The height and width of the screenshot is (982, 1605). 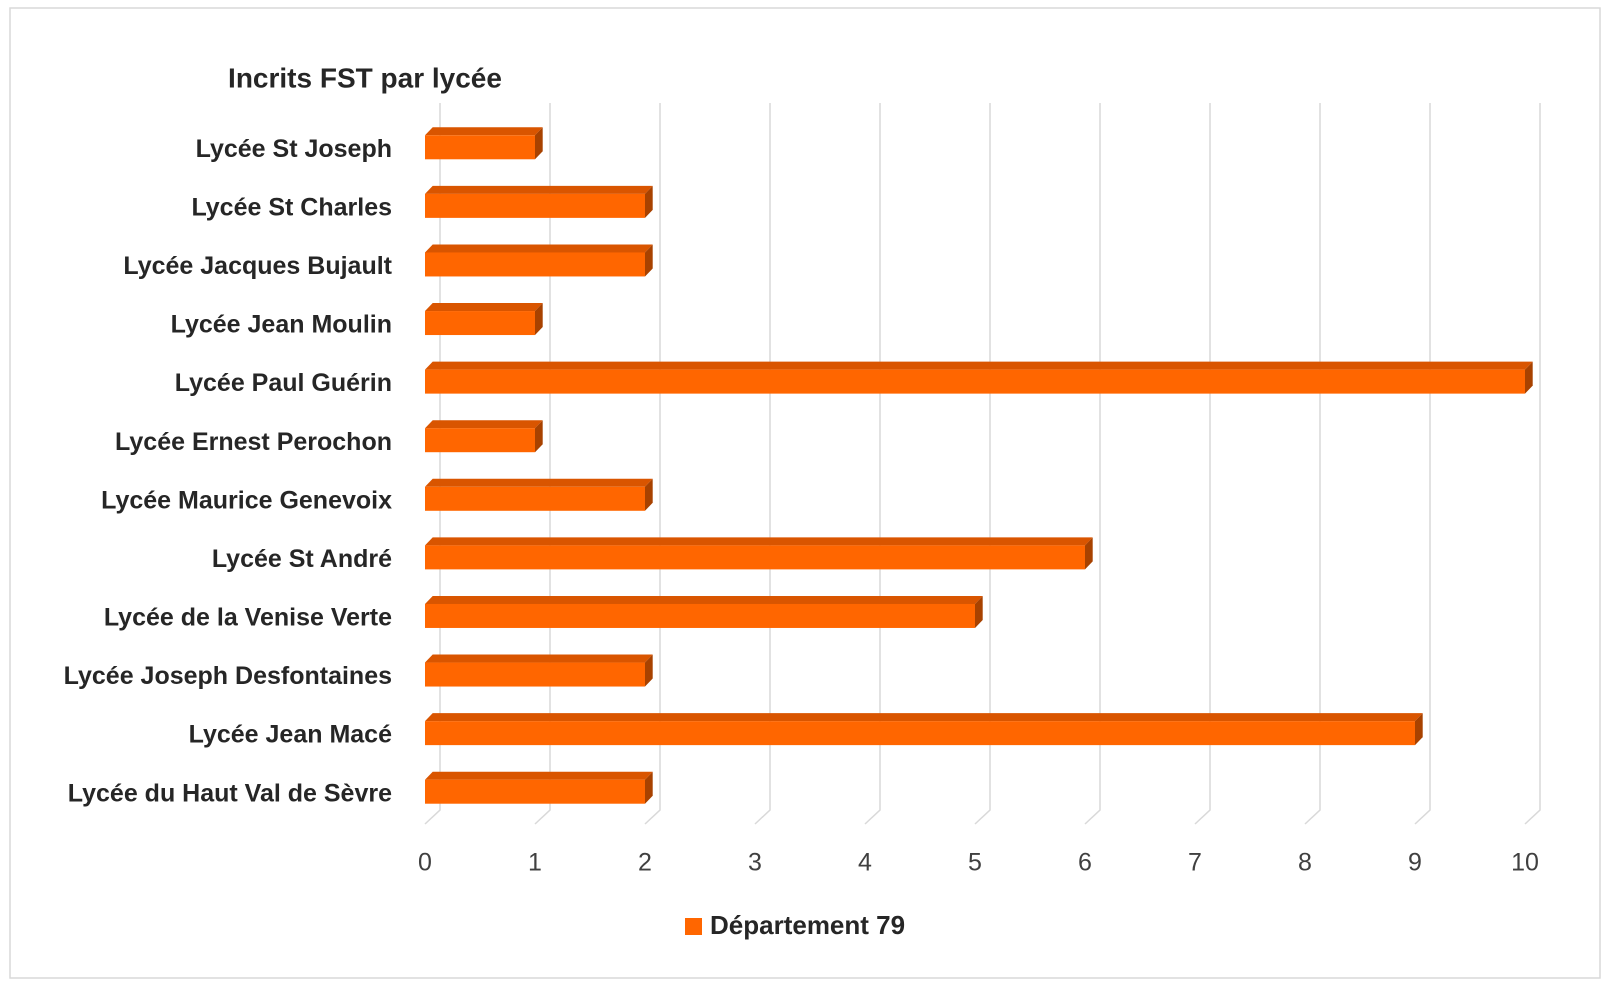 I want to click on x-tick-label: 6, so click(x=1085, y=863).